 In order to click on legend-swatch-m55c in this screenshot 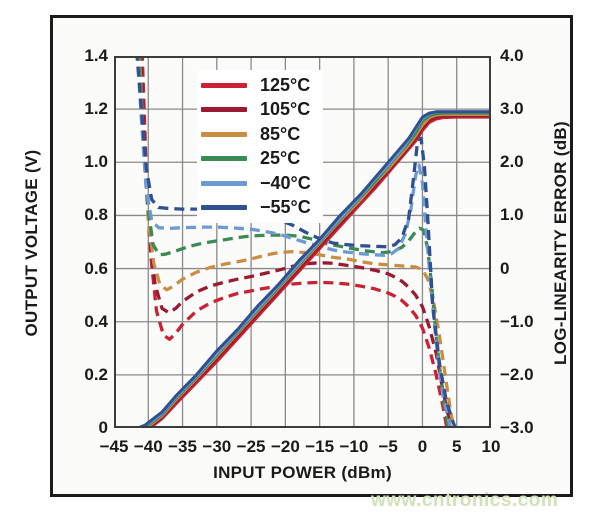, I will do `click(224, 208)`.